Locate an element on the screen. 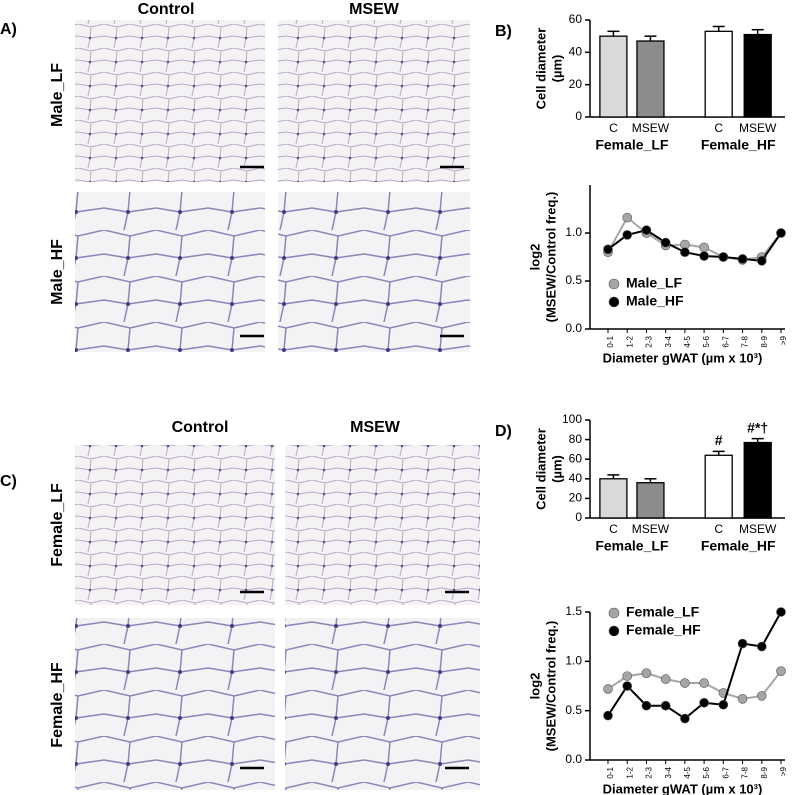 Image resolution: width=800 pixels, height=795 pixels. y-tick-label: 100 is located at coordinates (572, 419).